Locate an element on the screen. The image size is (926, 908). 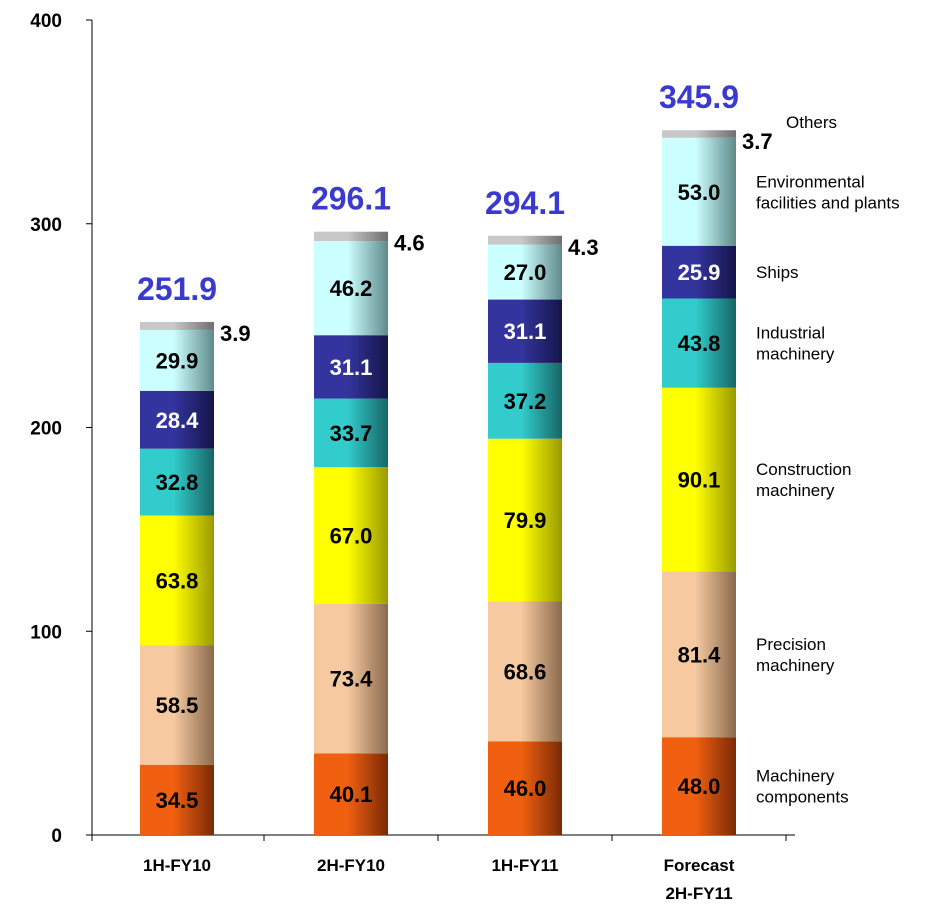
data-label: 28.4 is located at coordinates (178, 420).